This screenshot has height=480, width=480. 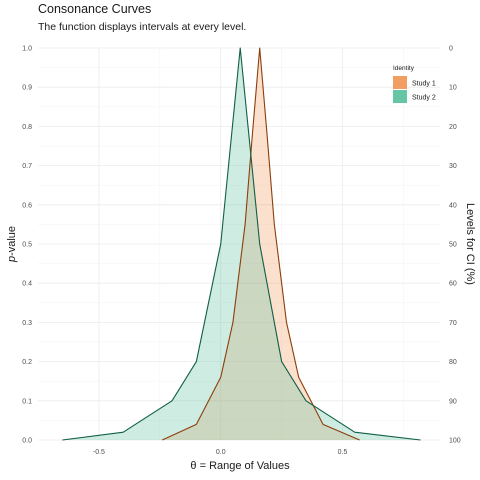 I want to click on y-tick-label: 0.3, so click(x=27, y=323).